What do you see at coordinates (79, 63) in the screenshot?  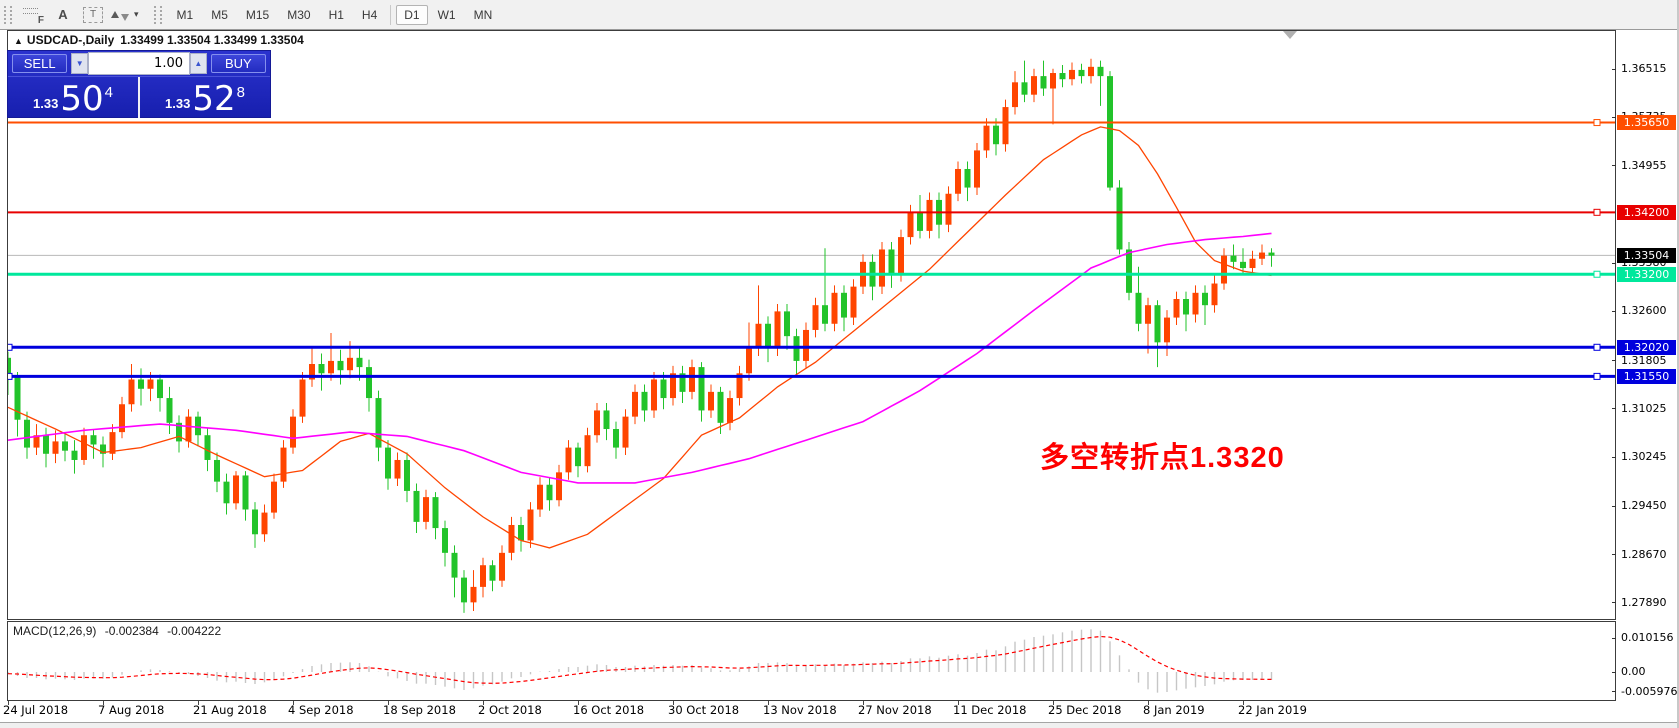 I see `volume-decrease-button: ▼` at bounding box center [79, 63].